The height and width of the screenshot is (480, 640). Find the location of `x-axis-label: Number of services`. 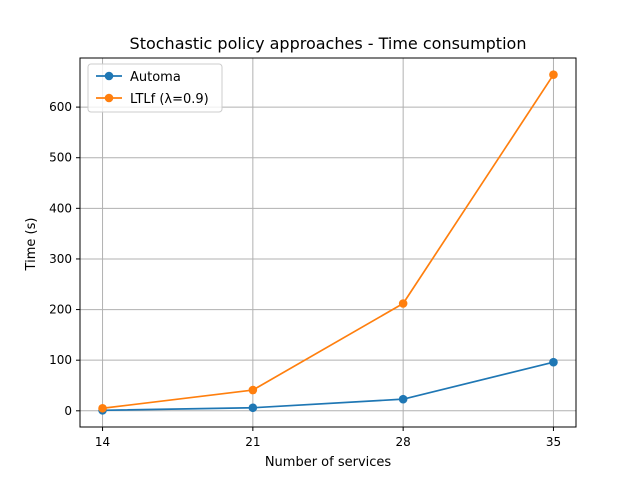

x-axis-label: Number of services is located at coordinates (328, 462).